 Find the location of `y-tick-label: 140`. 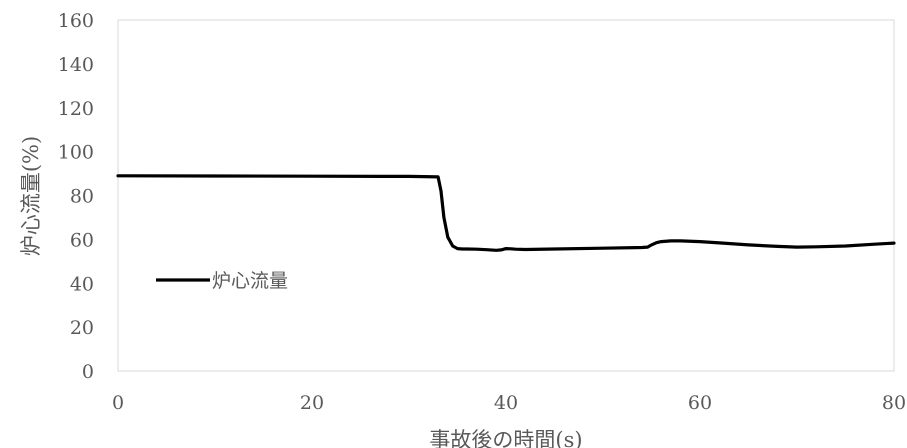

y-tick-label: 140 is located at coordinates (76, 65).